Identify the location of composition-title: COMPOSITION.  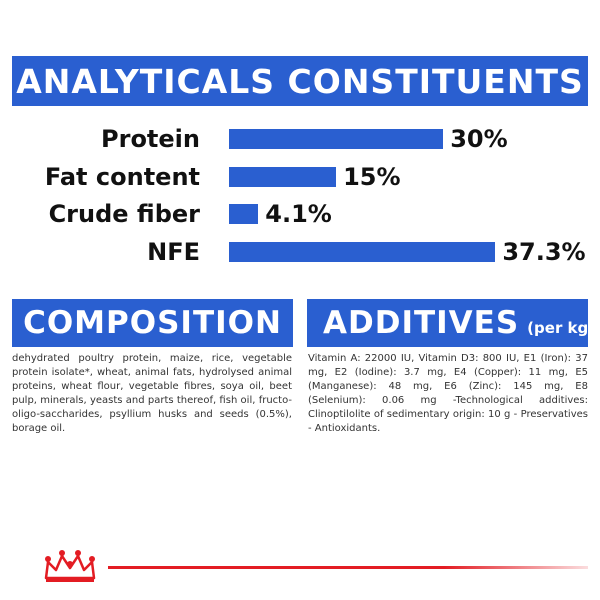
(152, 323).